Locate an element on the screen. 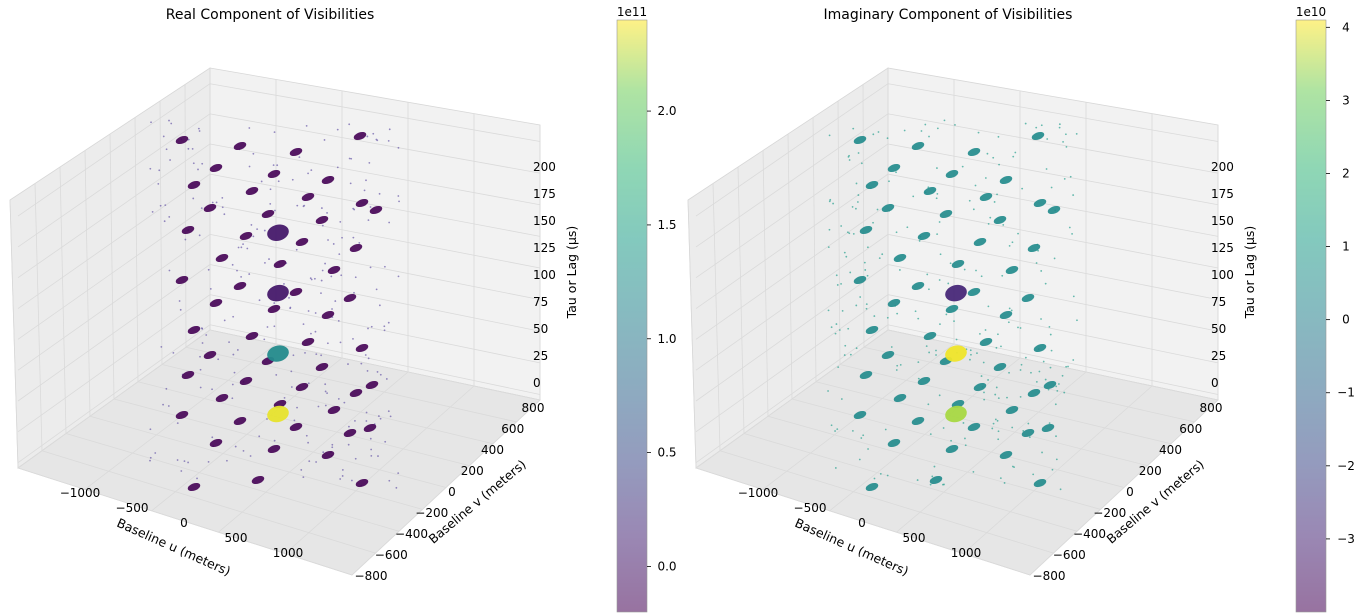  z-tick-label: 25 is located at coordinates (540, 356).